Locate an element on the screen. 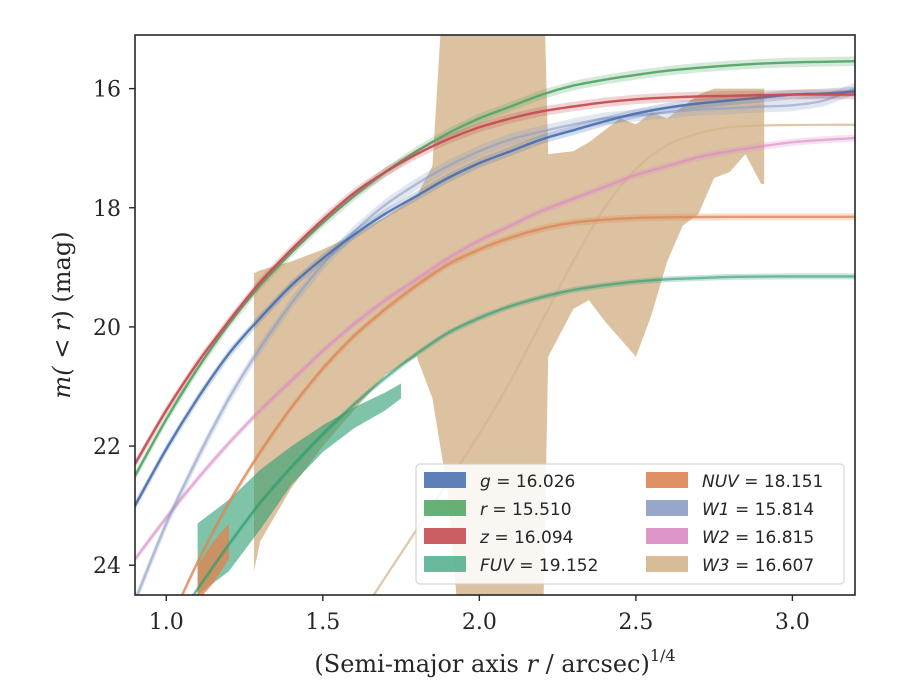 The height and width of the screenshot is (700, 900). legend-label-r: r = 15.510 is located at coordinates (526, 510).